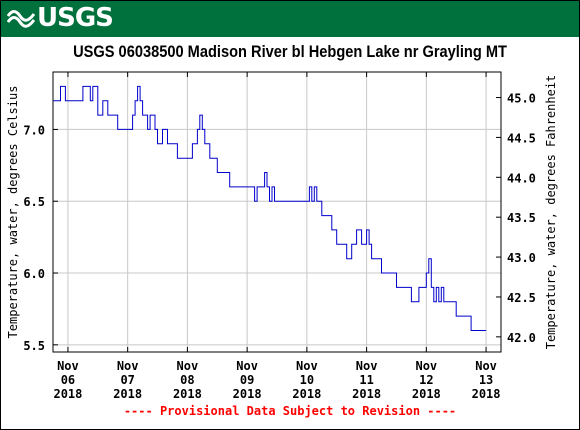  I want to click on x-tick-label-day: 08, so click(187, 380).